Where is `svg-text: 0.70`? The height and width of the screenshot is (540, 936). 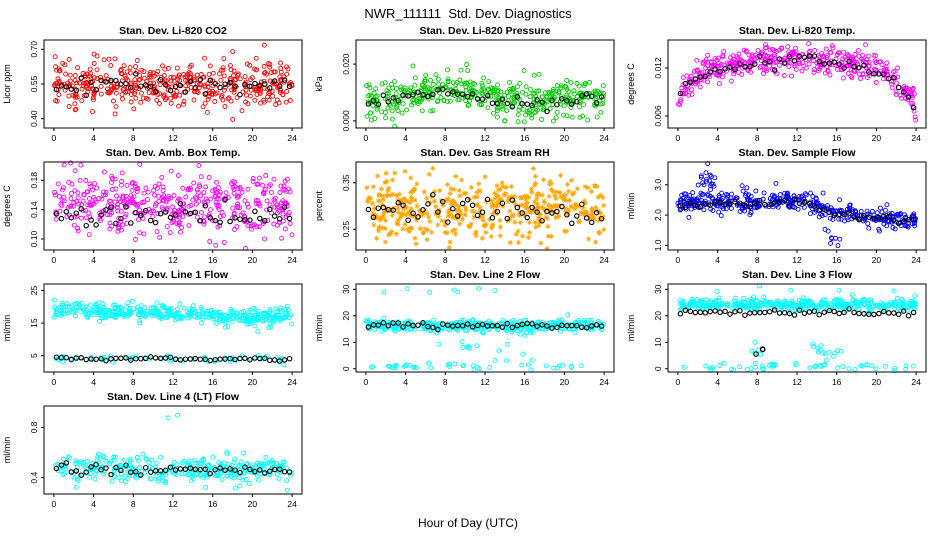
svg-text: 0.70 is located at coordinates (34, 49).